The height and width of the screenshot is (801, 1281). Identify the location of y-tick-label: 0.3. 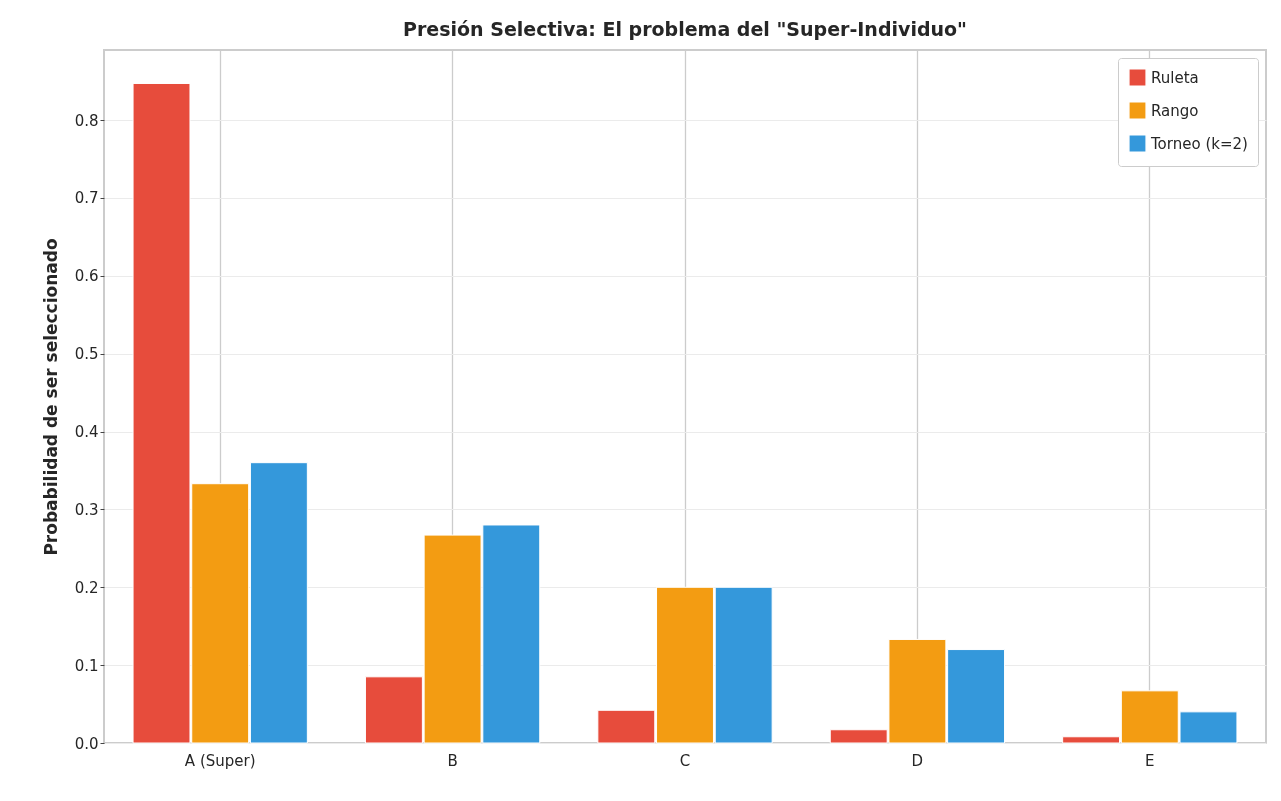
(86, 509).